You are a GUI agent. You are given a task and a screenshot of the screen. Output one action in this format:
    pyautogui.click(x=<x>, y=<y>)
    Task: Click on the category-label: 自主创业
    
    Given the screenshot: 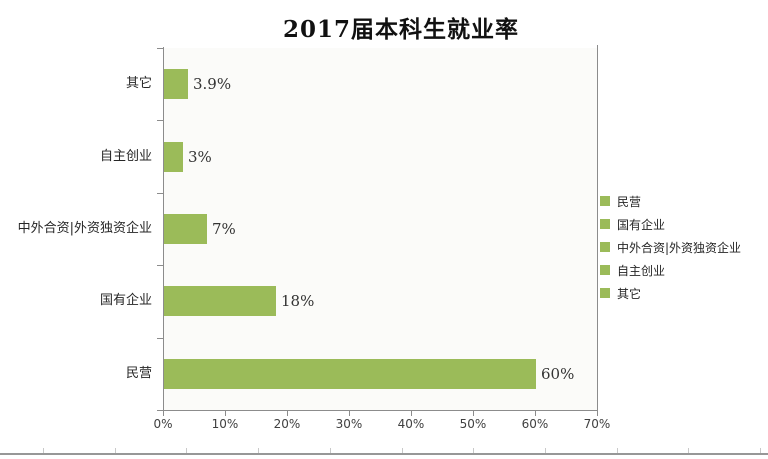 What is the action you would take?
    pyautogui.click(x=125, y=156)
    